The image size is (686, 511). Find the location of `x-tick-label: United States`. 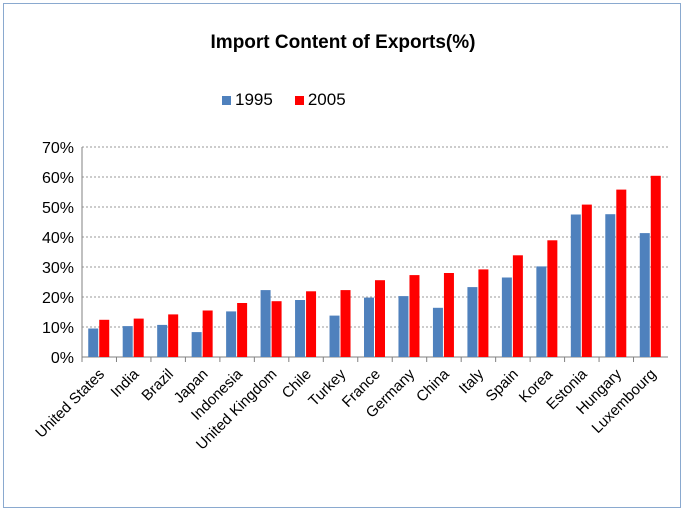

x-tick-label: United States is located at coordinates (70, 404).